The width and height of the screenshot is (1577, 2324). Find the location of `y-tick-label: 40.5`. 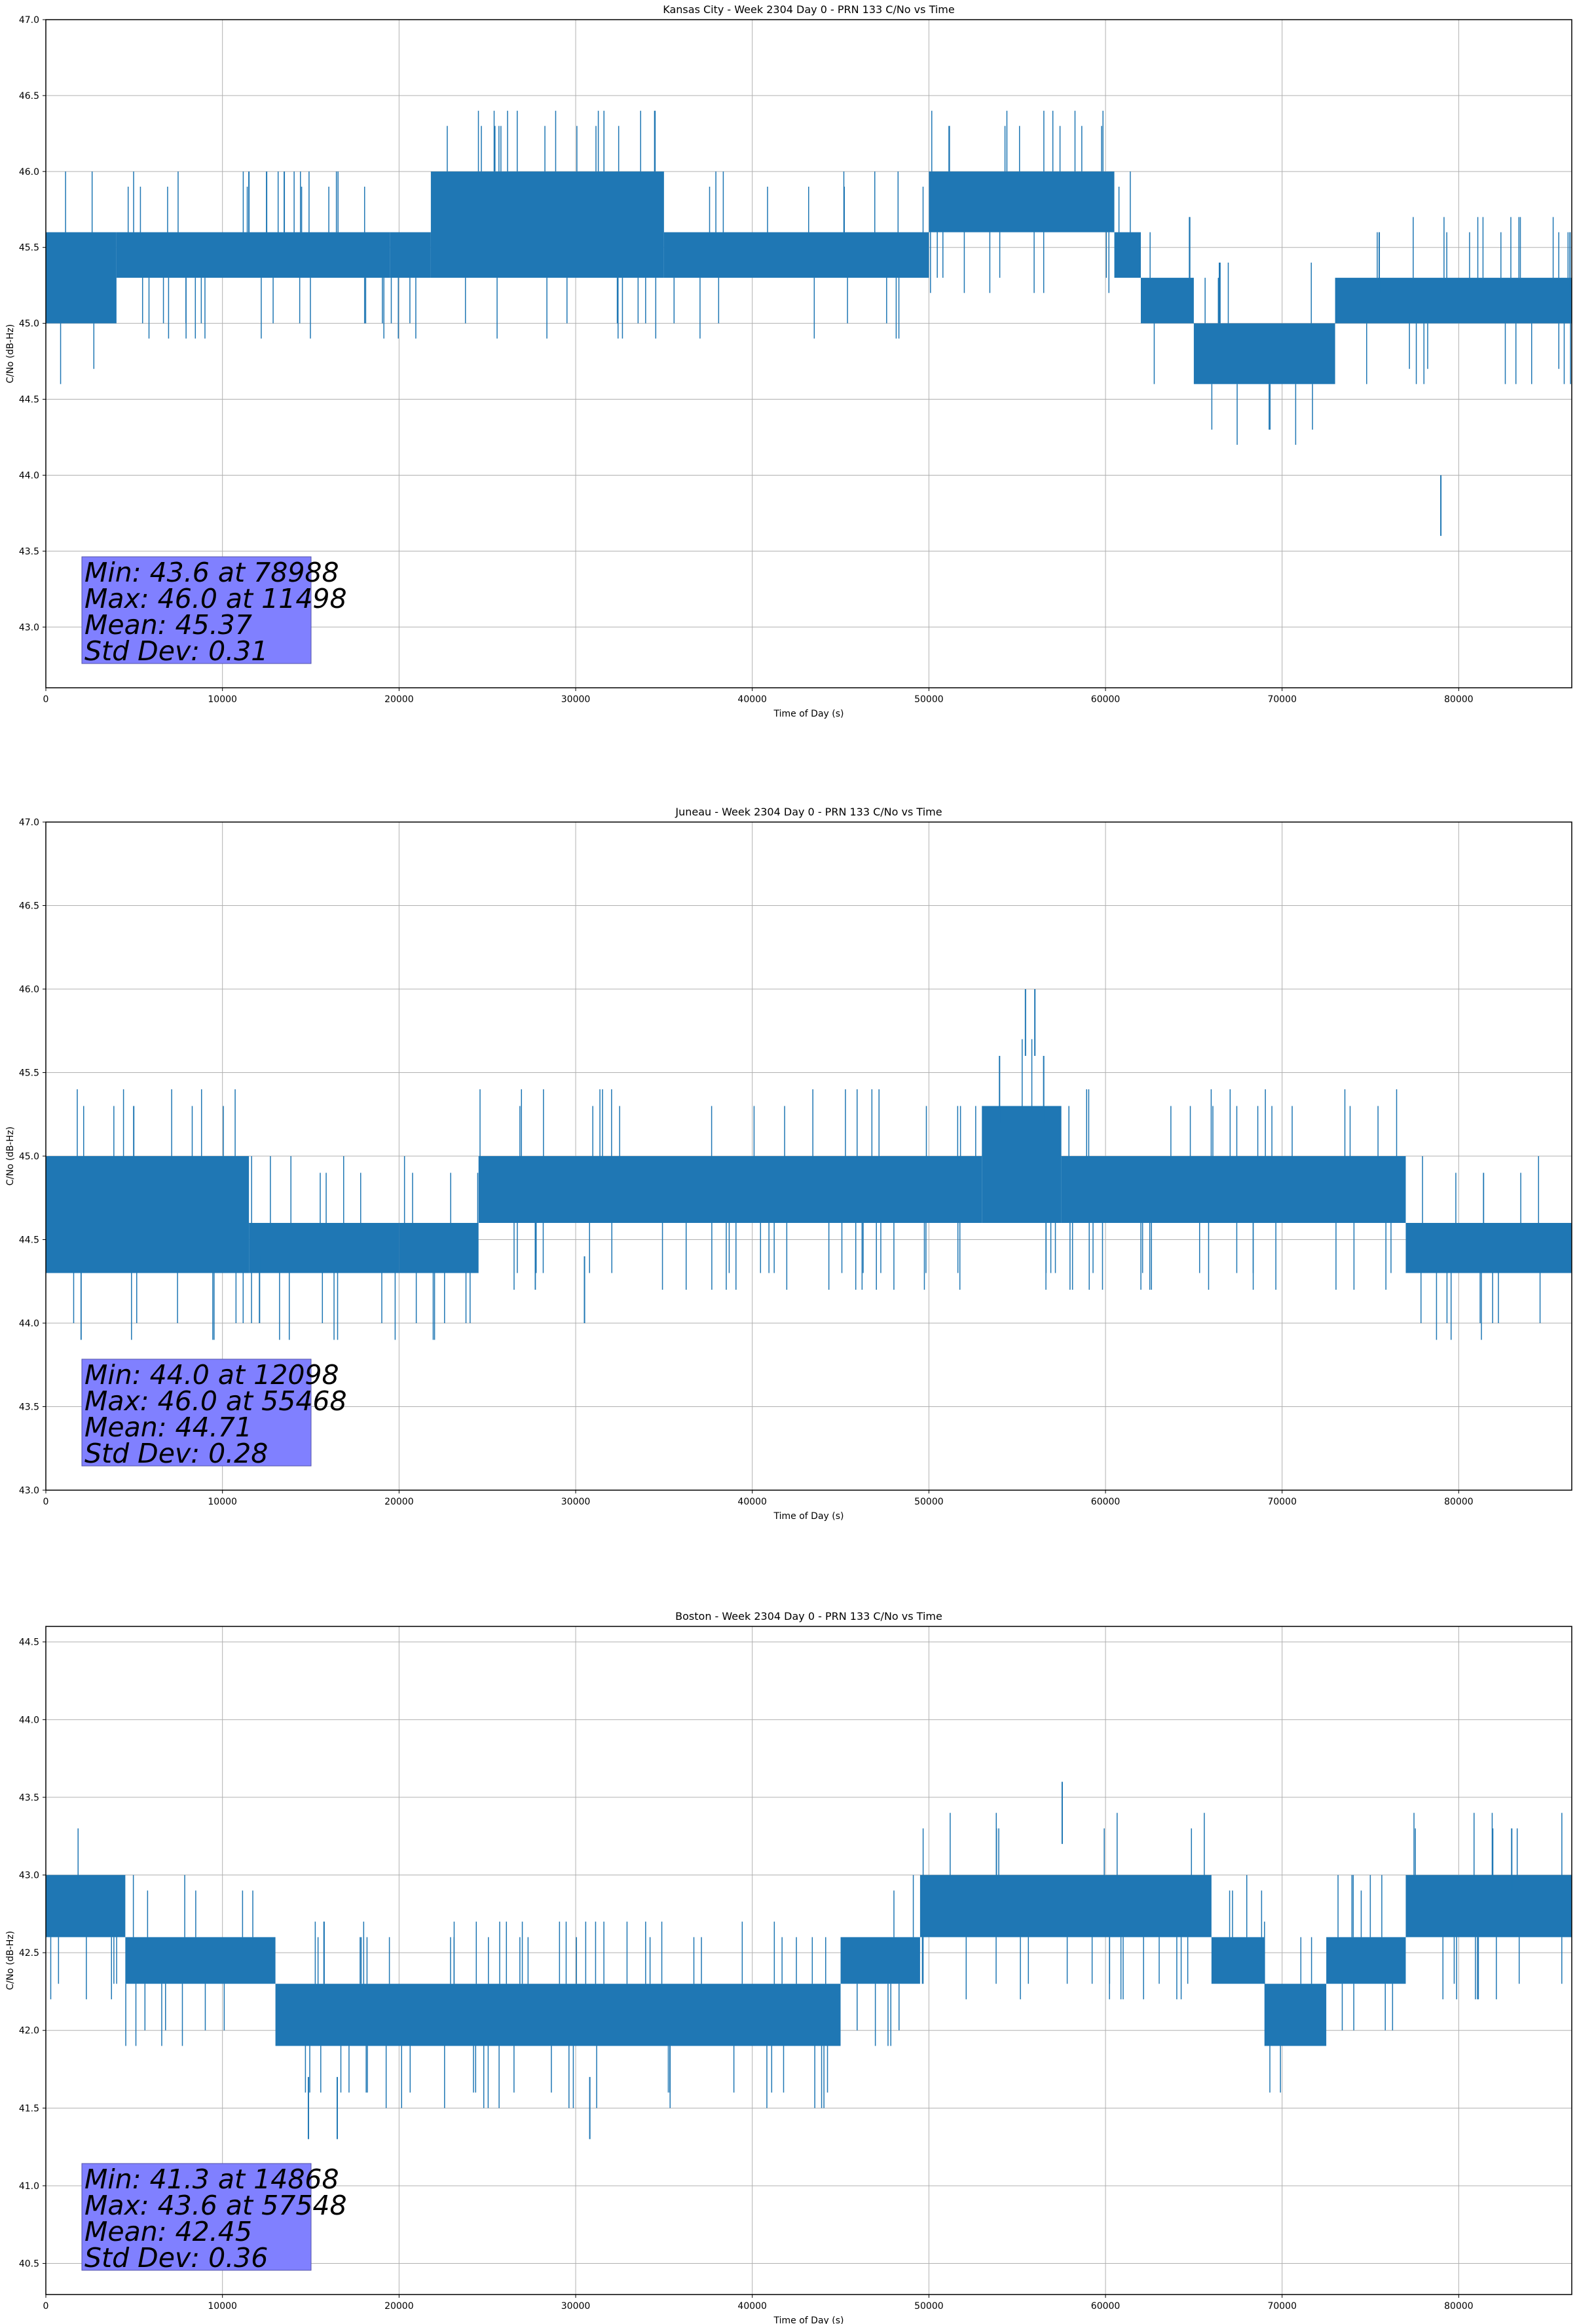

y-tick-label: 40.5 is located at coordinates (29, 2264).